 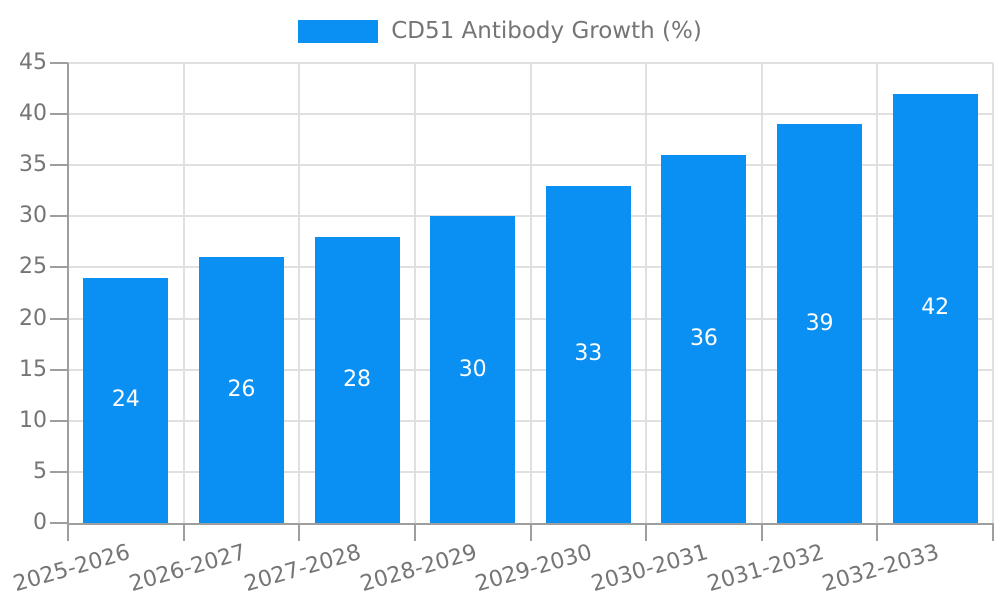 What do you see at coordinates (33, 216) in the screenshot?
I see `y-axis-tick-label: 30` at bounding box center [33, 216].